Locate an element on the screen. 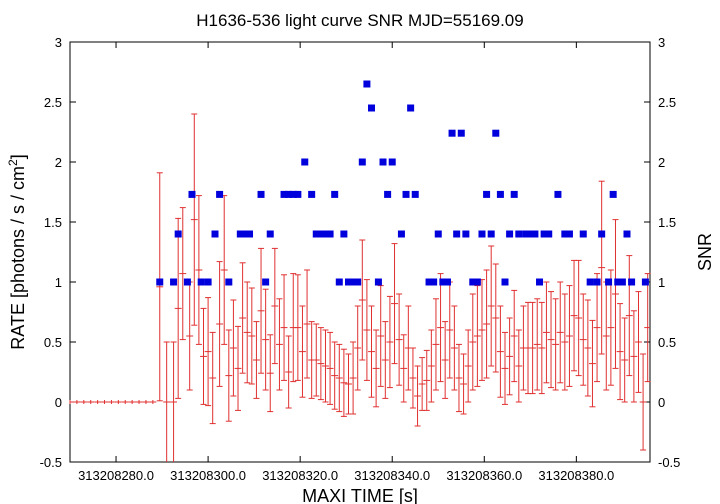  chart-title: H1636-536 light curve SNR MJD=55169.09 is located at coordinates (359, 20).